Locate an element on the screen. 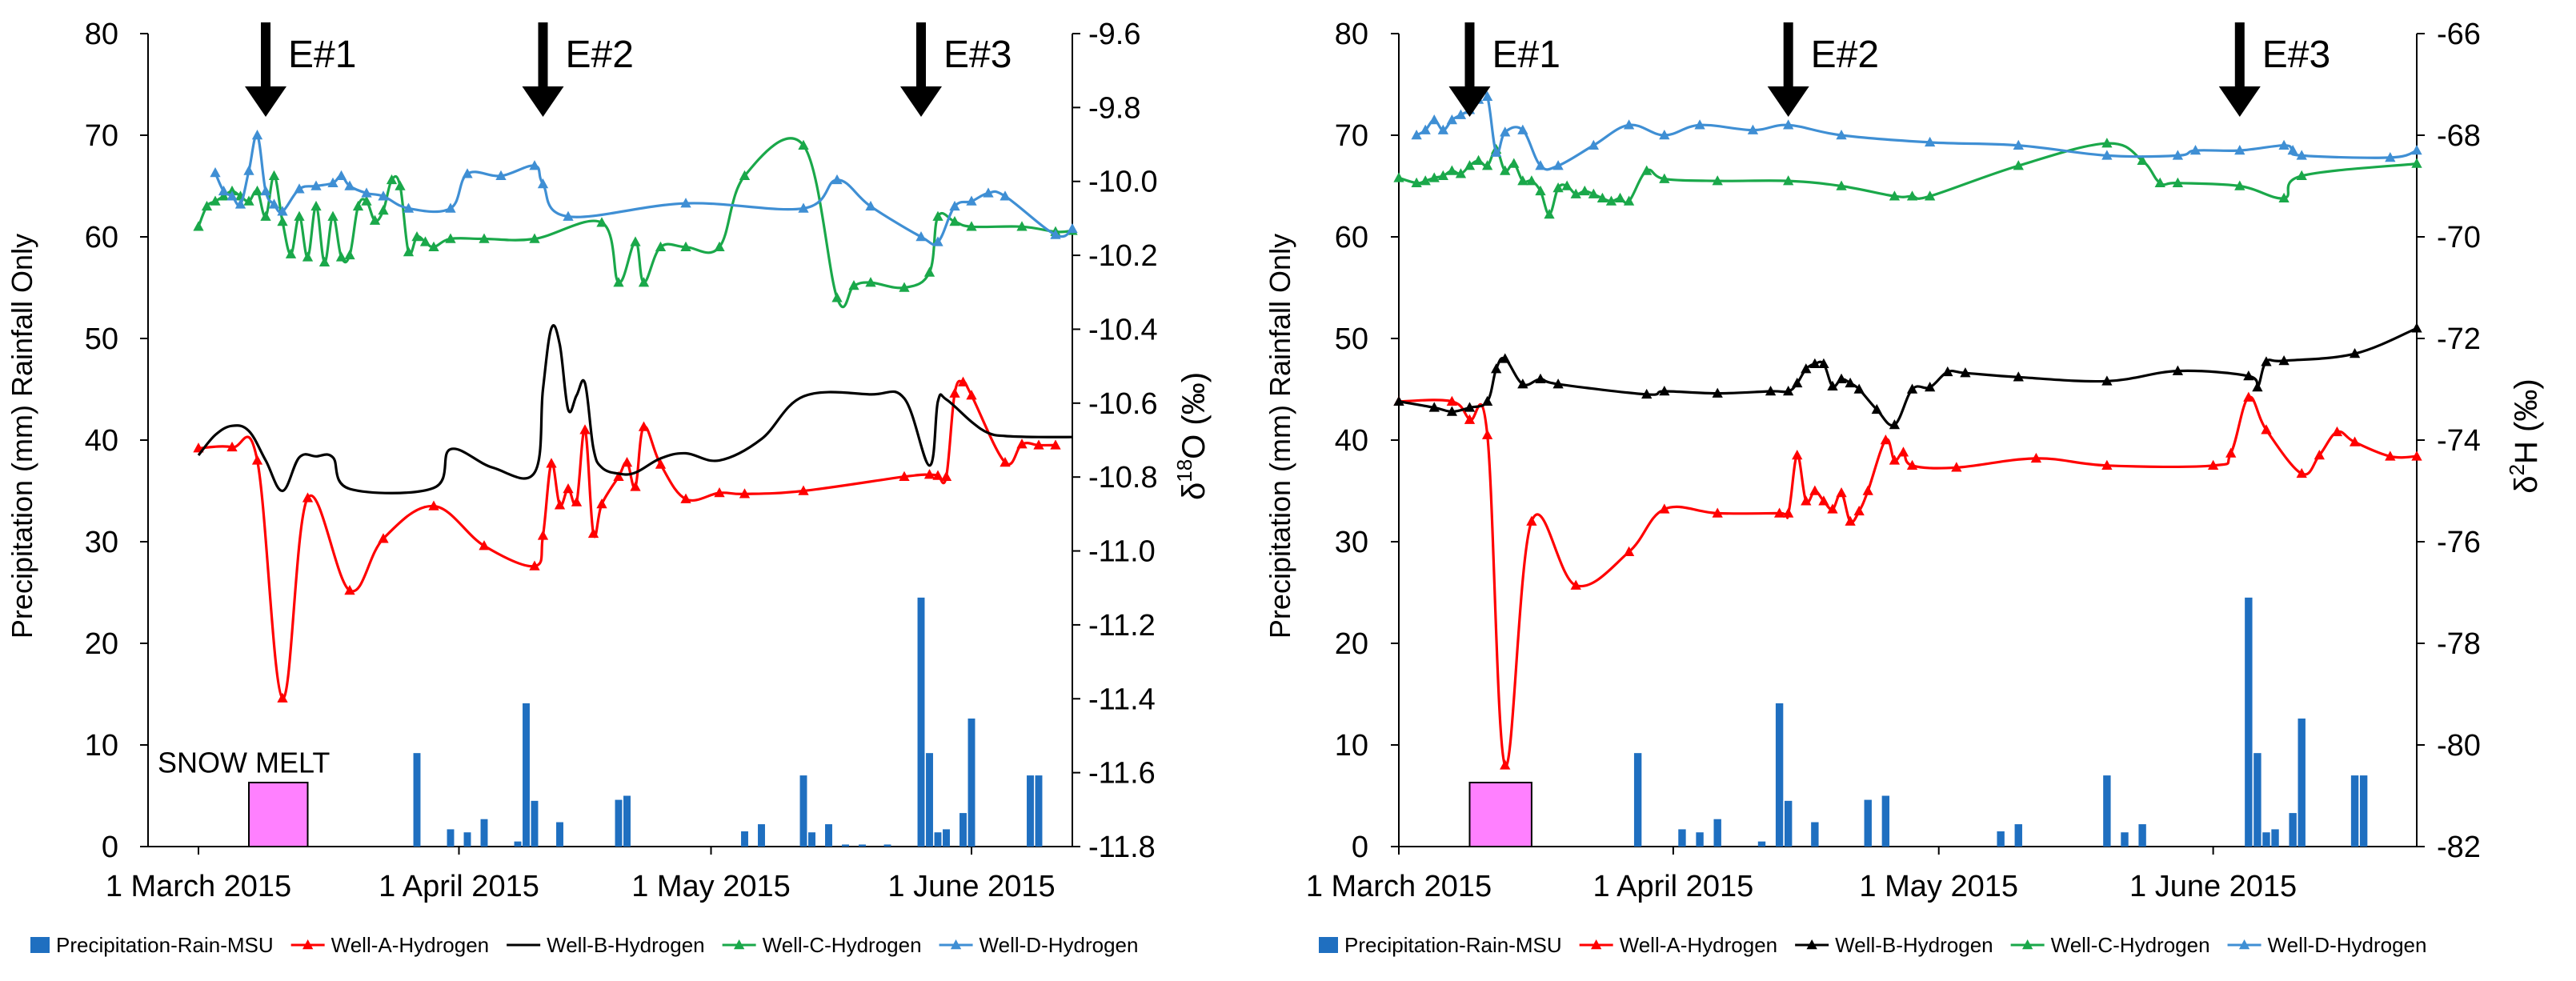 This screenshot has height=981, width=2576. y-tick-label: 20 is located at coordinates (1351, 644).